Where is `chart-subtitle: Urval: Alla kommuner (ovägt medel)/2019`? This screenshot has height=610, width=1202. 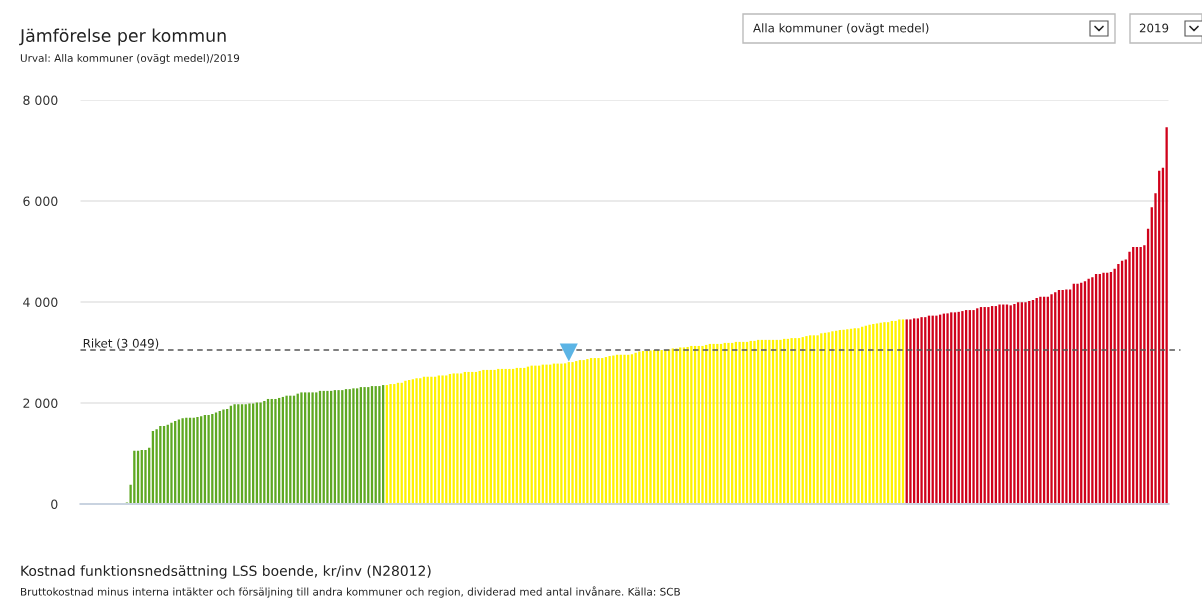 chart-subtitle: Urval: Alla kommuner (ovägt medel)/2019 is located at coordinates (130, 59).